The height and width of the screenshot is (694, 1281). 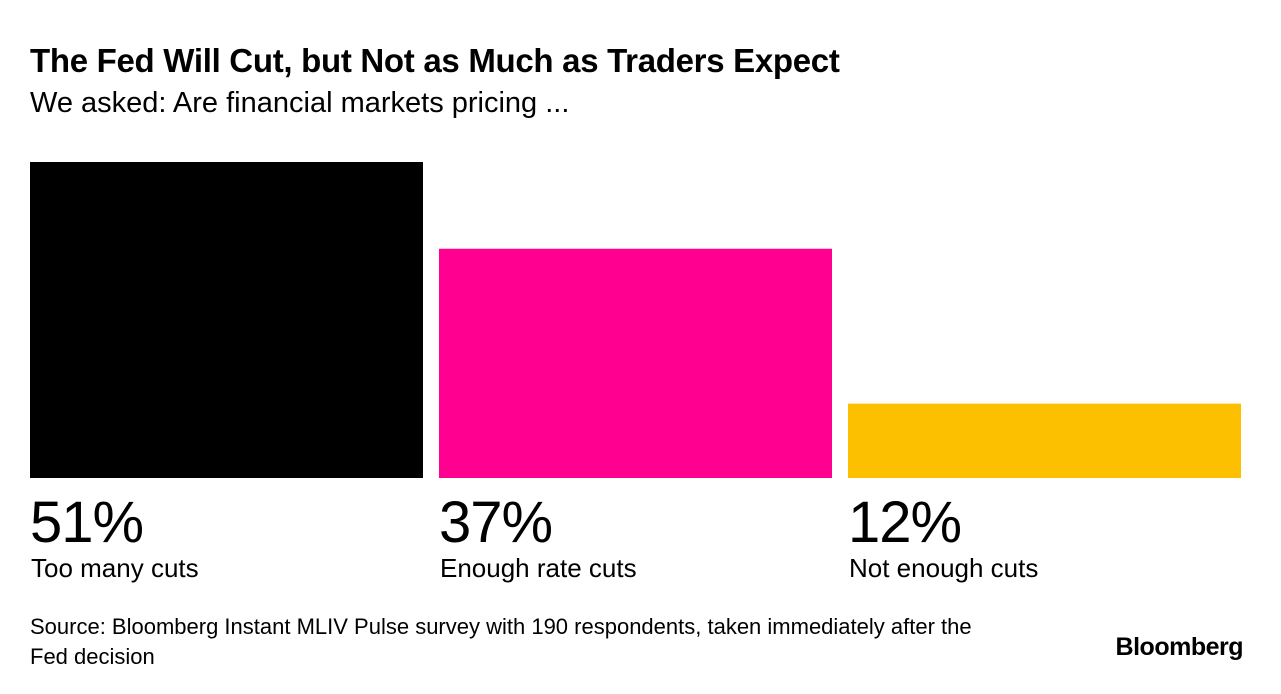 I want to click on bar-not-enough-cuts, so click(x=1044, y=440).